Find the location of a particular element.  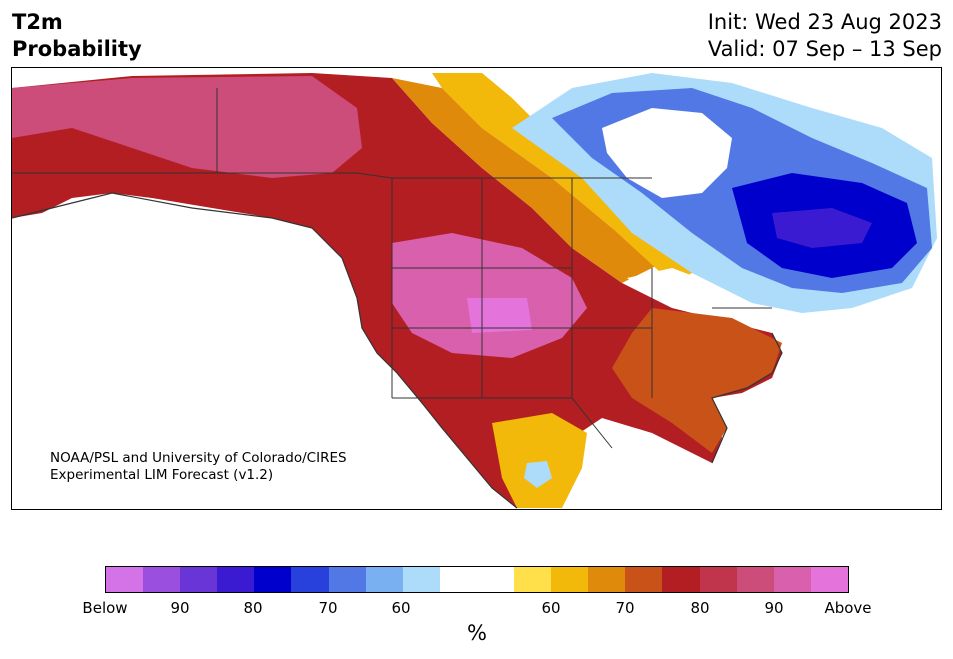

title-kind: Probability is located at coordinates (77, 49).